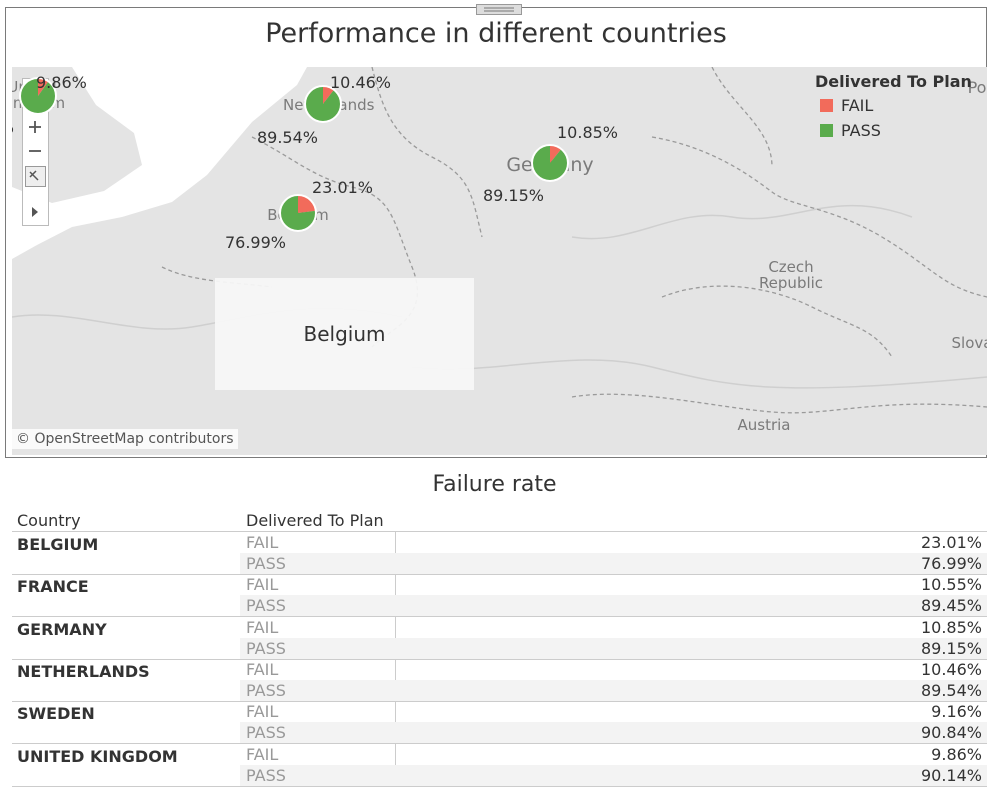 The height and width of the screenshot is (792, 989). What do you see at coordinates (951, 627) in the screenshot?
I see `rate-cell: 10.85%` at bounding box center [951, 627].